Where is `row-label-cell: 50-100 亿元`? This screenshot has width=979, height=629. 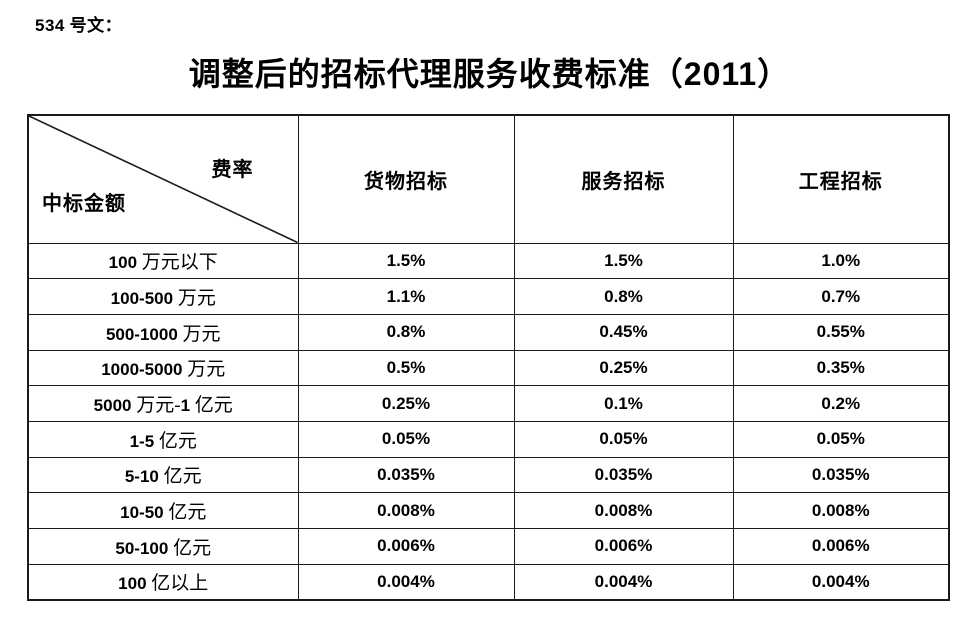 row-label-cell: 50-100 亿元 is located at coordinates (163, 546).